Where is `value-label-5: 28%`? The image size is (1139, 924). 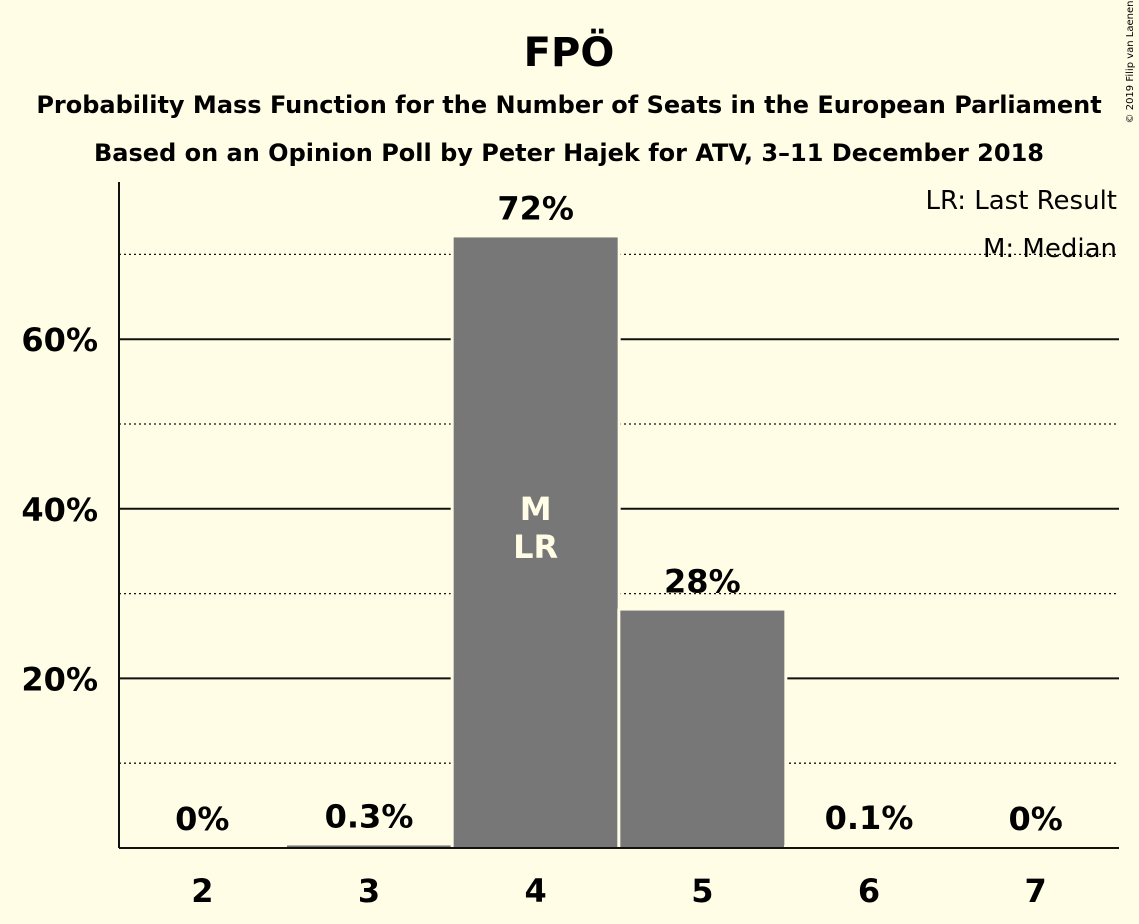 value-label-5: 28% is located at coordinates (702, 582).